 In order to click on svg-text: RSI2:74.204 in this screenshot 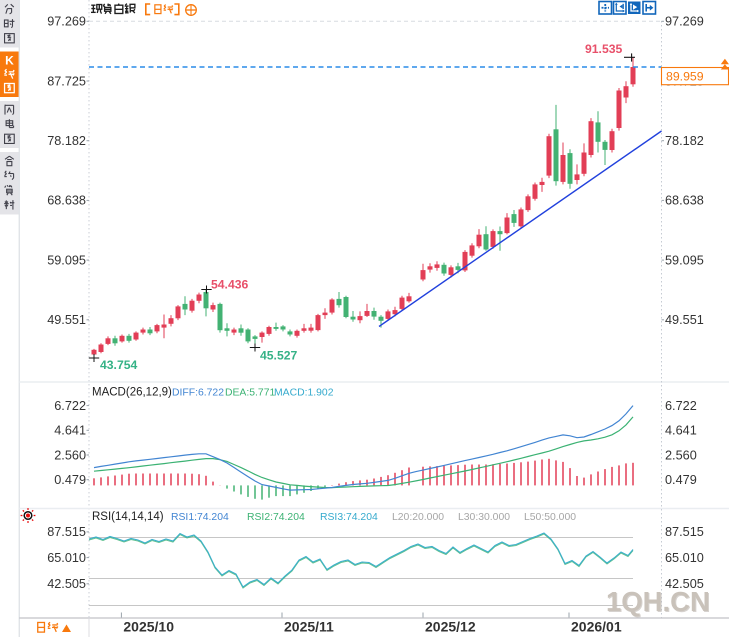, I will do `click(276, 517)`.